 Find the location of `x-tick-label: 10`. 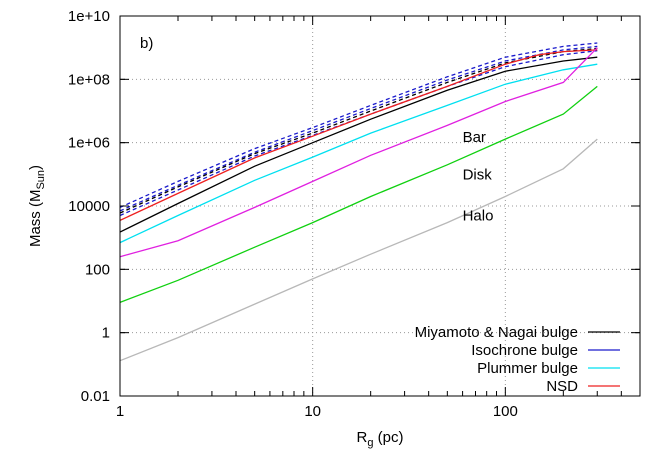

x-tick-label: 10 is located at coordinates (312, 411).